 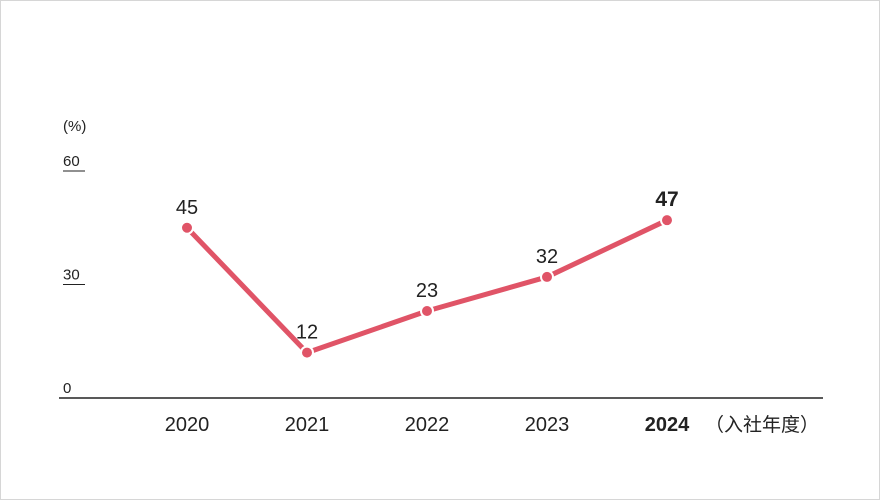 I want to click on y-axis-ticks: 0 30 60, so click(x=74, y=275).